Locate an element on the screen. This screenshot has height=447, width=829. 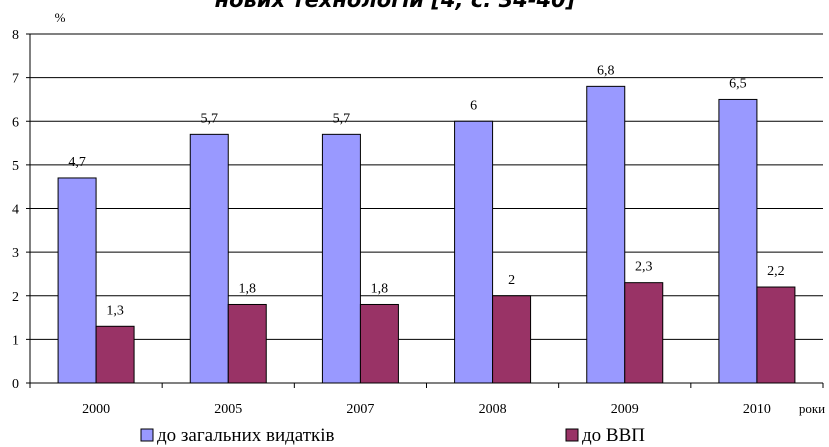
legend-label: до ВВП is located at coordinates (613, 435).